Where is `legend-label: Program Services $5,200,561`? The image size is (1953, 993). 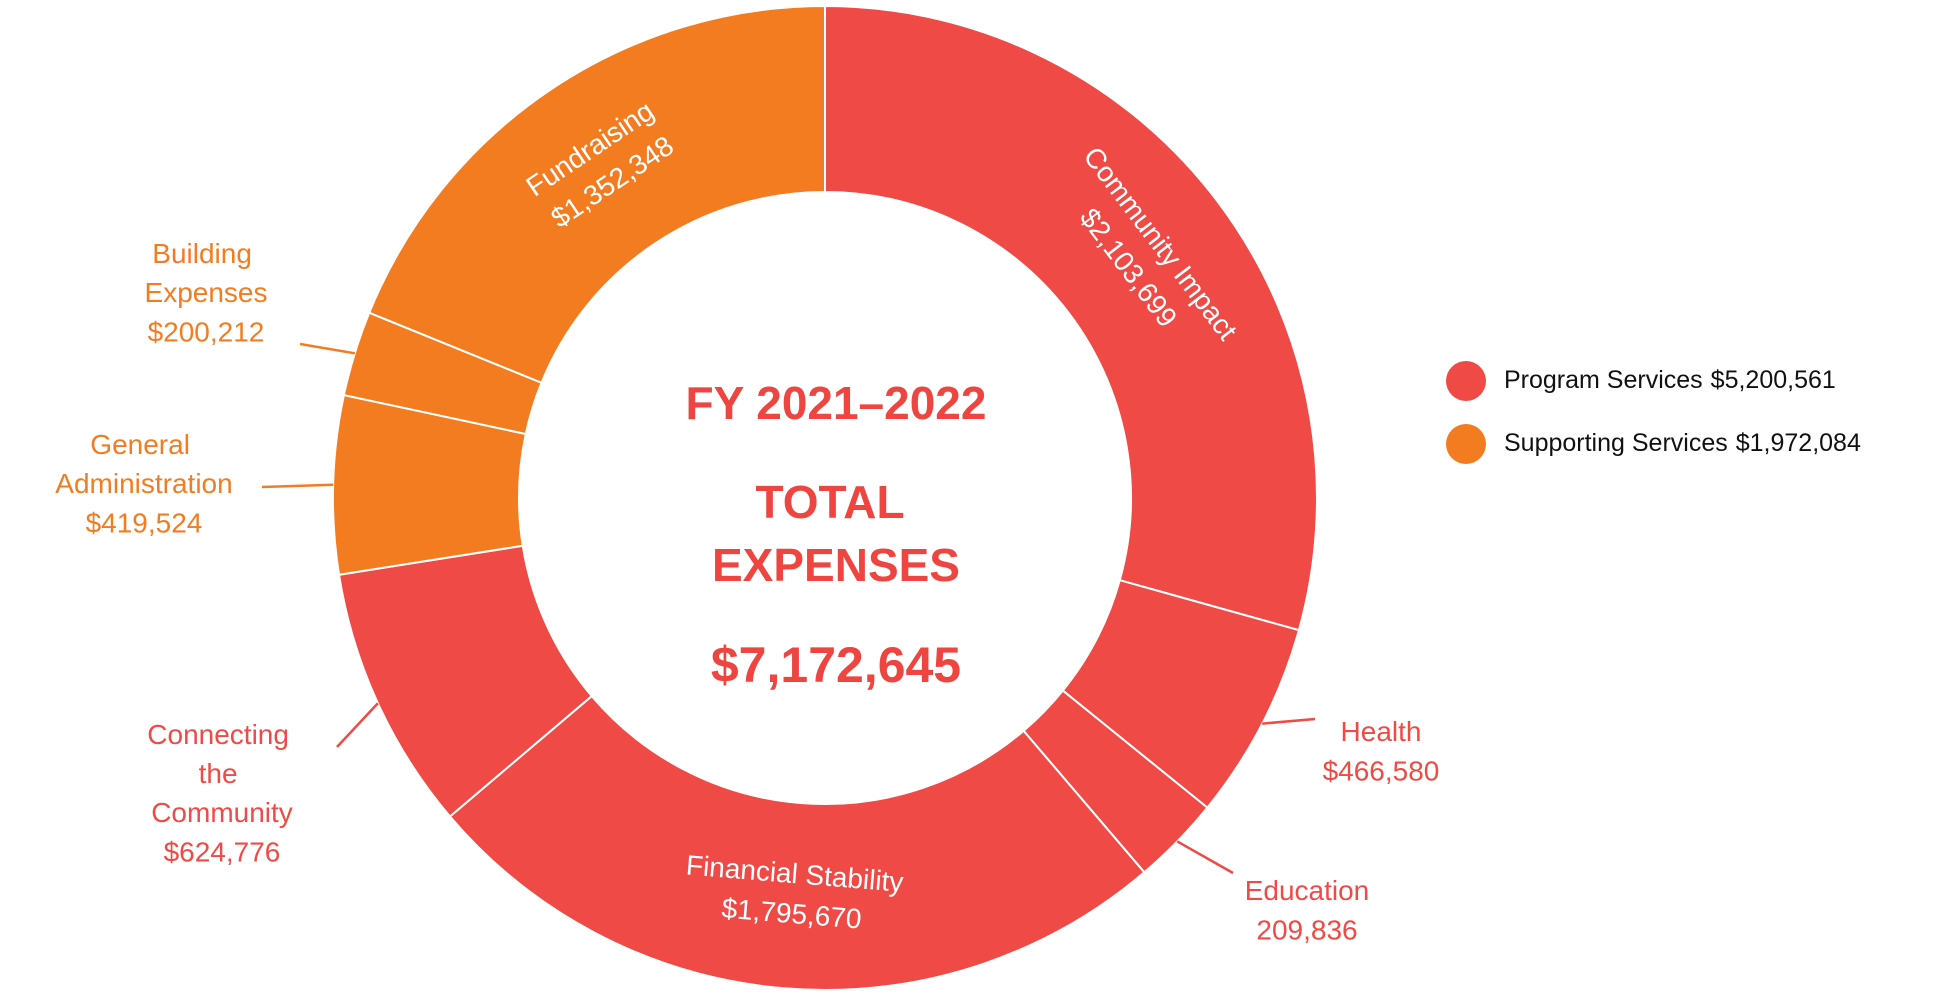
legend-label: Program Services $5,200,561 is located at coordinates (1670, 380).